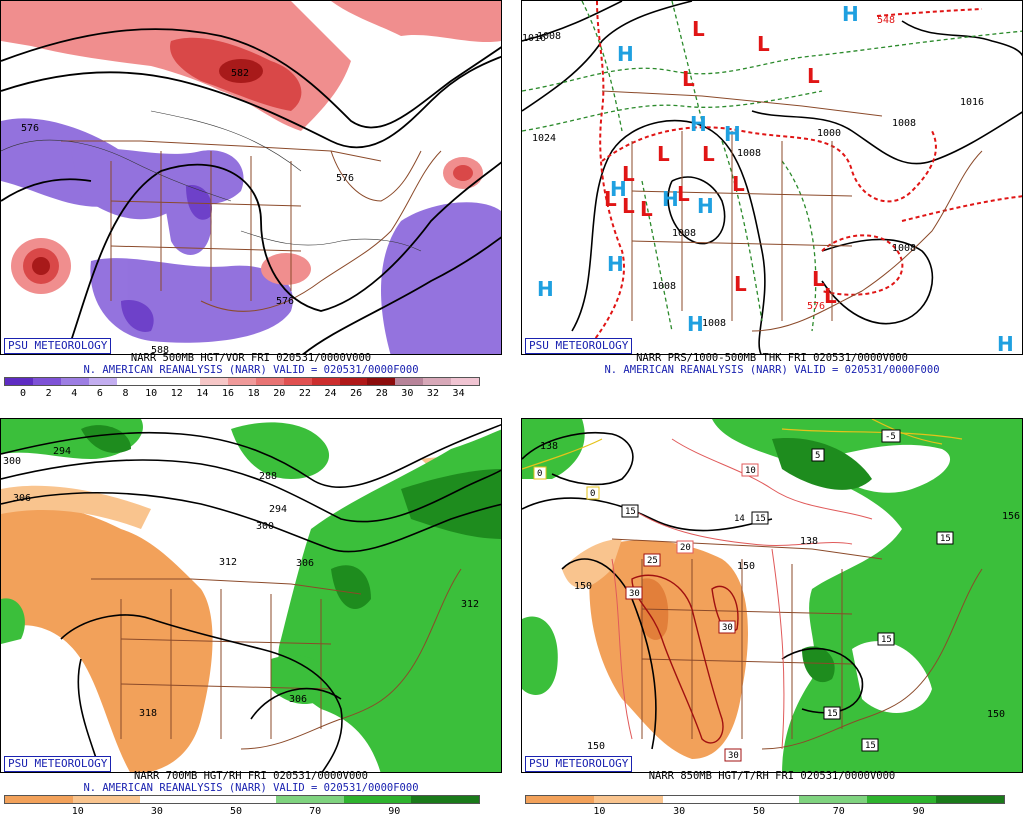  Describe the element at coordinates (151, 393) in the screenshot. I see `colorbar-tick-label: 10` at that location.